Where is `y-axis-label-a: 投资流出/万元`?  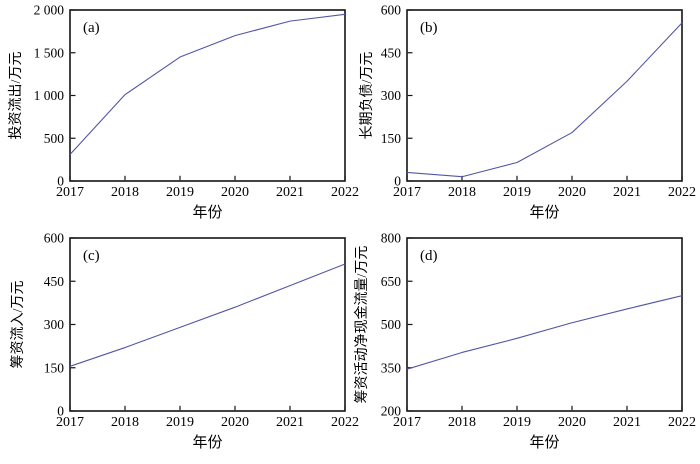
y-axis-label-a: 投资流出/万元 is located at coordinates (16, 96).